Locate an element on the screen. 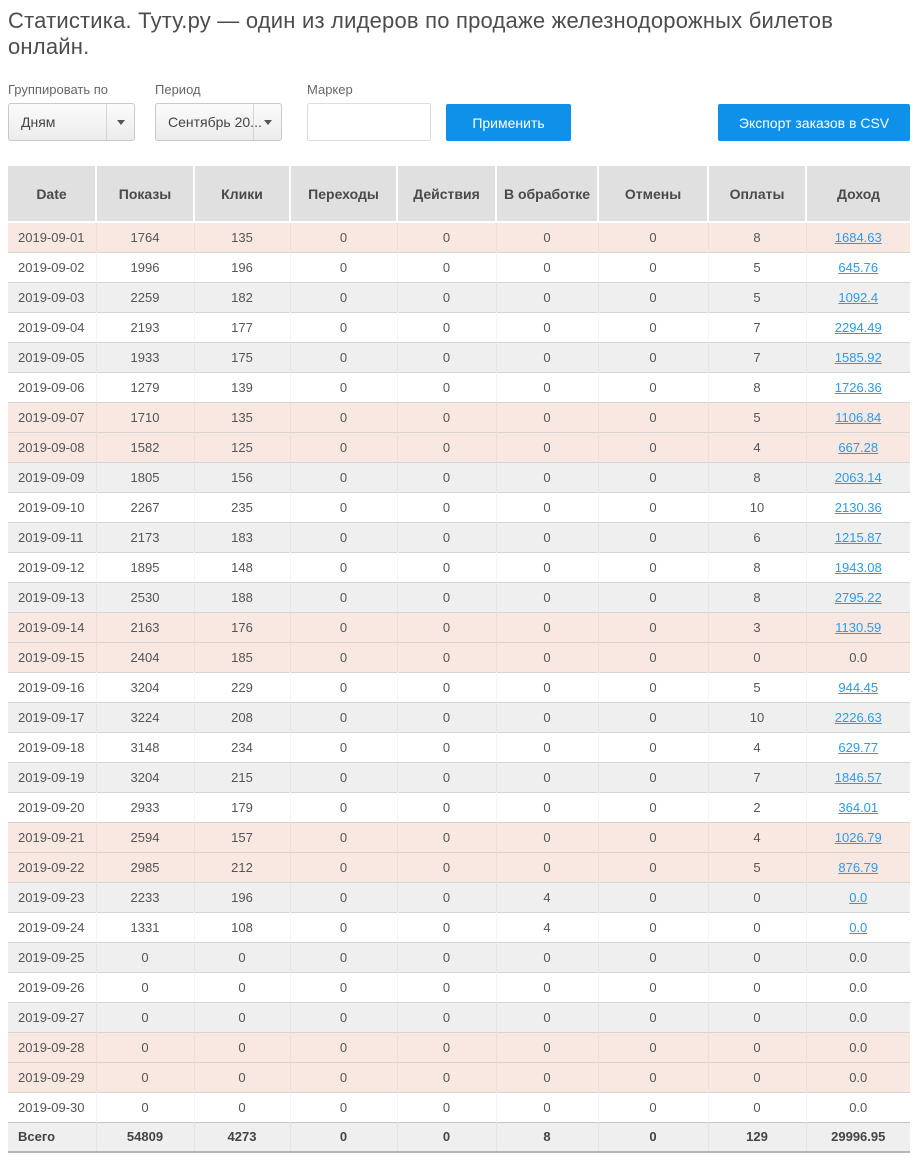 The height and width of the screenshot is (1173, 918). income-link: 1092.4 is located at coordinates (858, 297).